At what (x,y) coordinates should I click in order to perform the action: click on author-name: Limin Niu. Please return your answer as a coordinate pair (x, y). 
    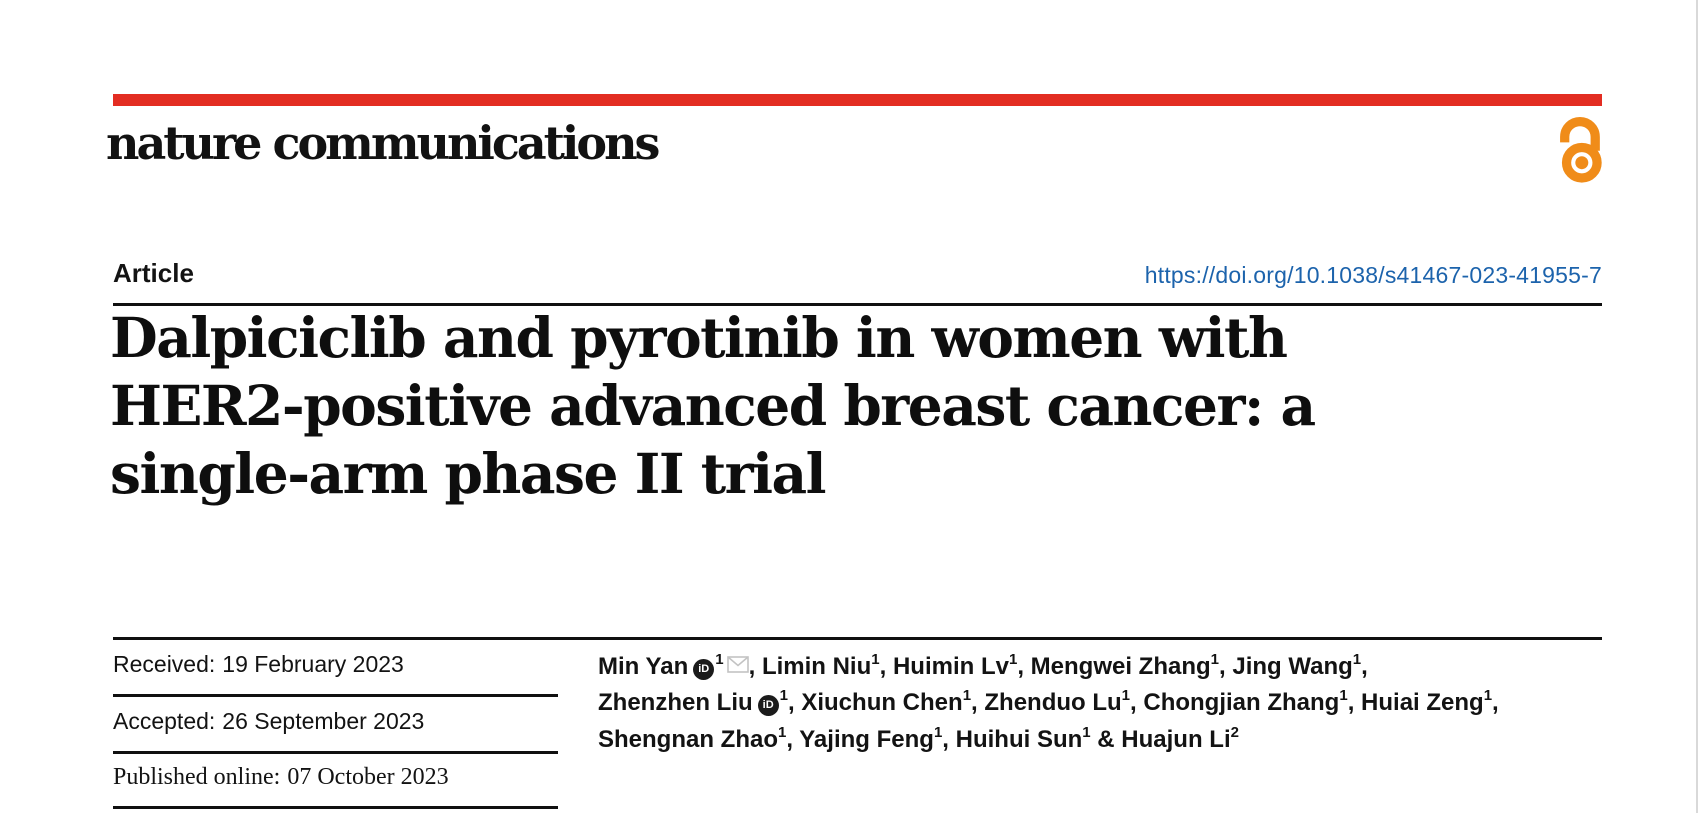
    Looking at the image, I should click on (816, 666).